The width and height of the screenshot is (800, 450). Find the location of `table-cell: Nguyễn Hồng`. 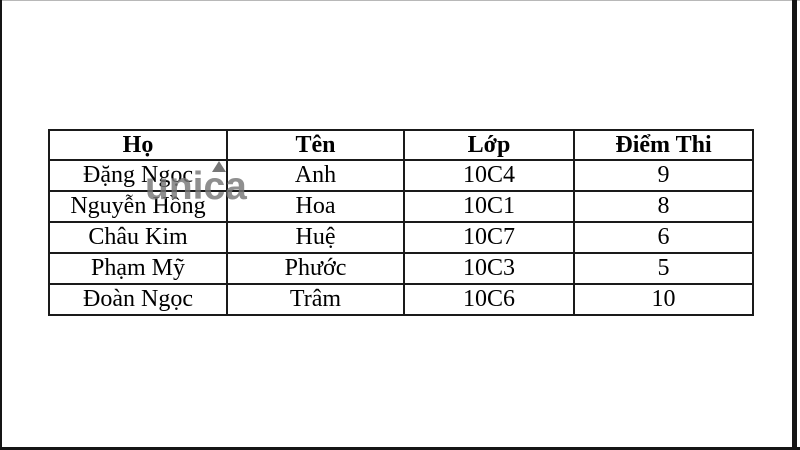

table-cell: Nguyễn Hồng is located at coordinates (138, 206).